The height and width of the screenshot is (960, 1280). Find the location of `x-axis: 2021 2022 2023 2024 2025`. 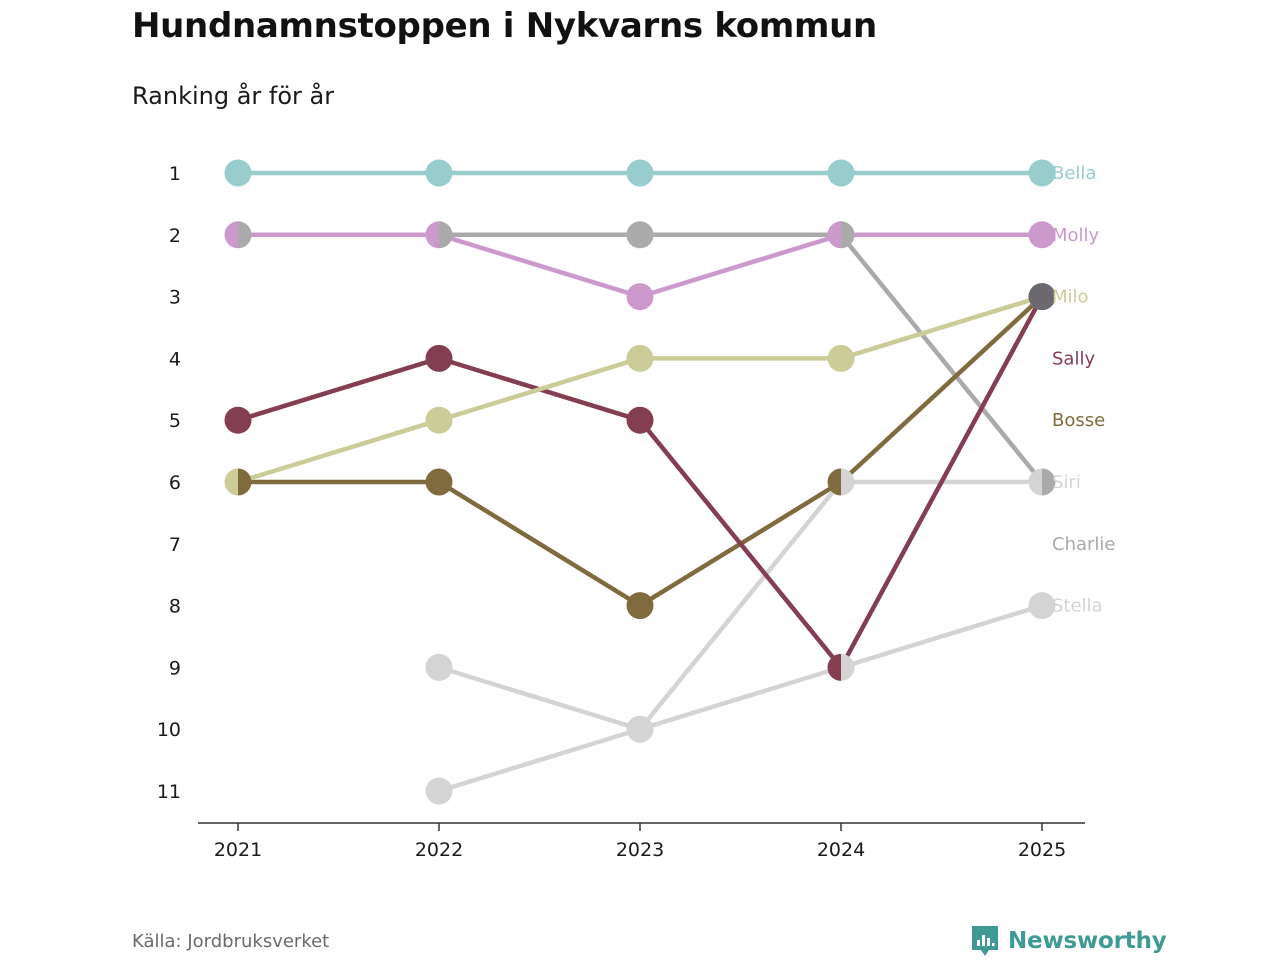

x-axis: 2021 2022 2023 2024 2025 is located at coordinates (641, 841).